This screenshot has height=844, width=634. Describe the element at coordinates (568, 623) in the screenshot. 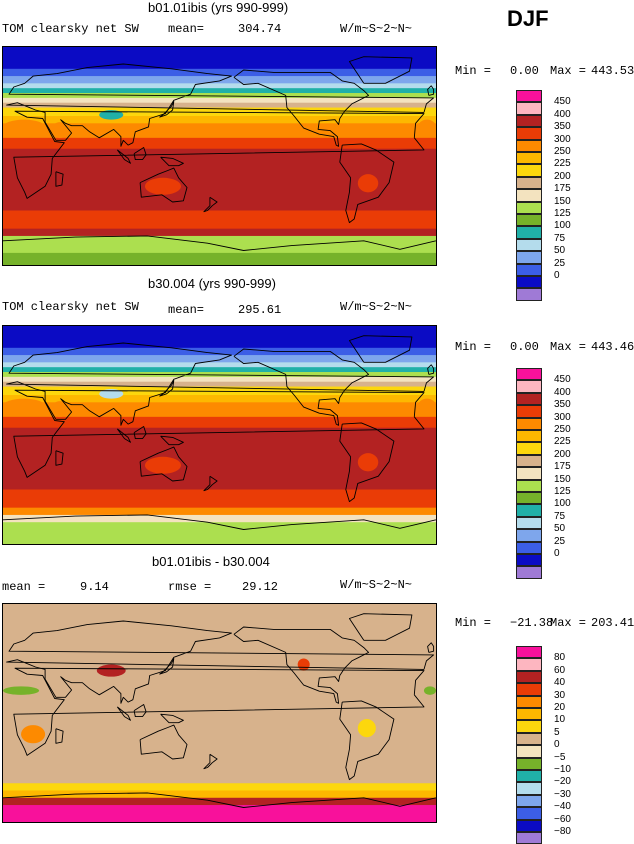

I see `panel3-max-label: Max =` at that location.